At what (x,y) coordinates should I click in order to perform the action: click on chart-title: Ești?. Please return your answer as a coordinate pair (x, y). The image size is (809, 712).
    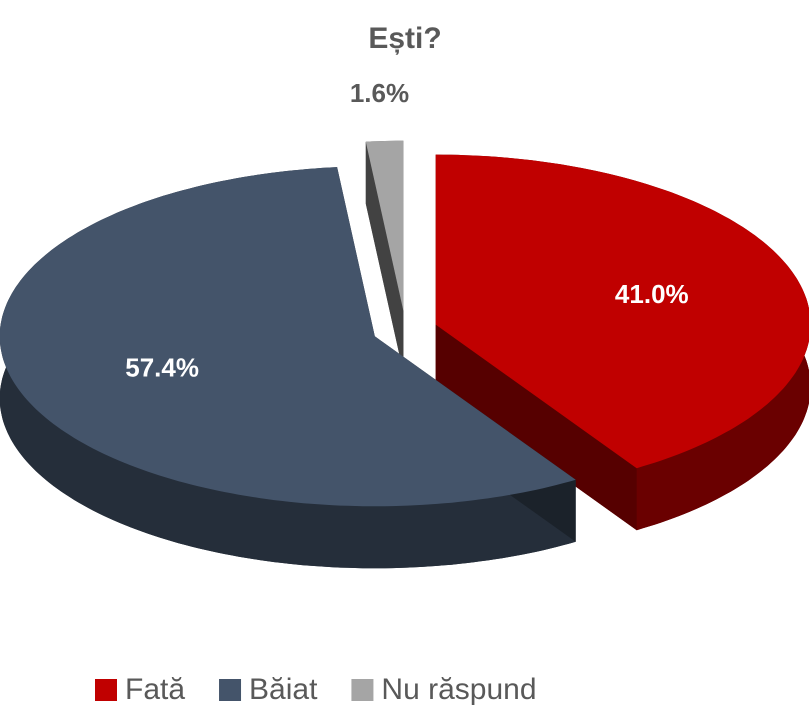
    Looking at the image, I should click on (404, 38).